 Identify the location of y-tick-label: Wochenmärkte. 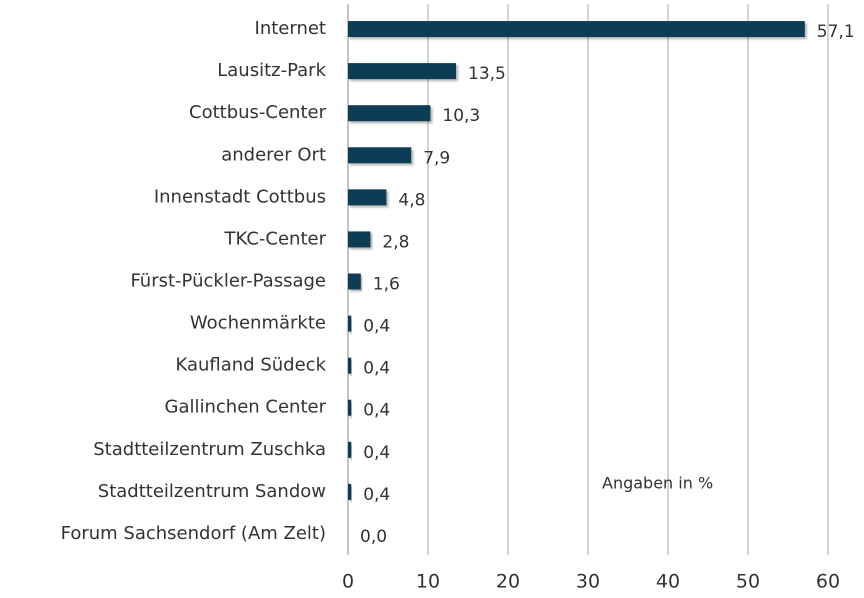
(258, 323).